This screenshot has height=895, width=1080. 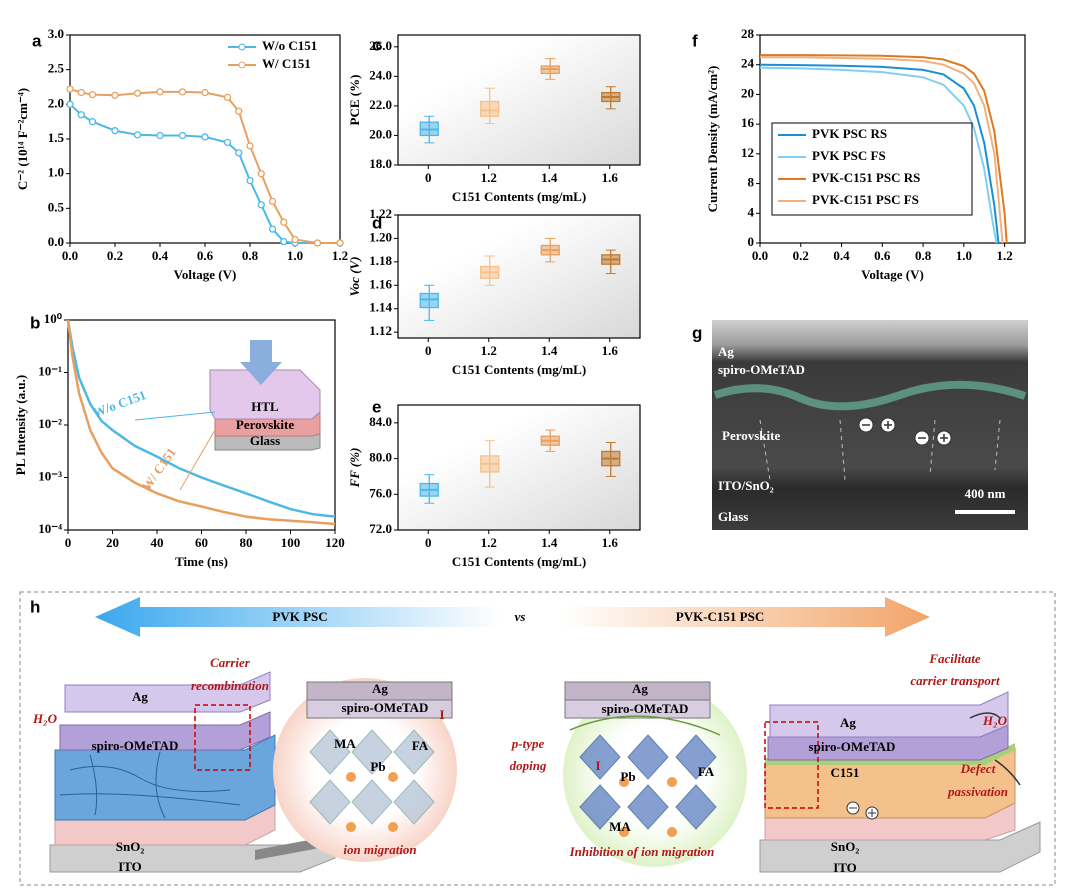 What do you see at coordinates (712, 139) in the screenshot?
I see `y-axis-label: Current Density (mA/cm²)` at bounding box center [712, 139].